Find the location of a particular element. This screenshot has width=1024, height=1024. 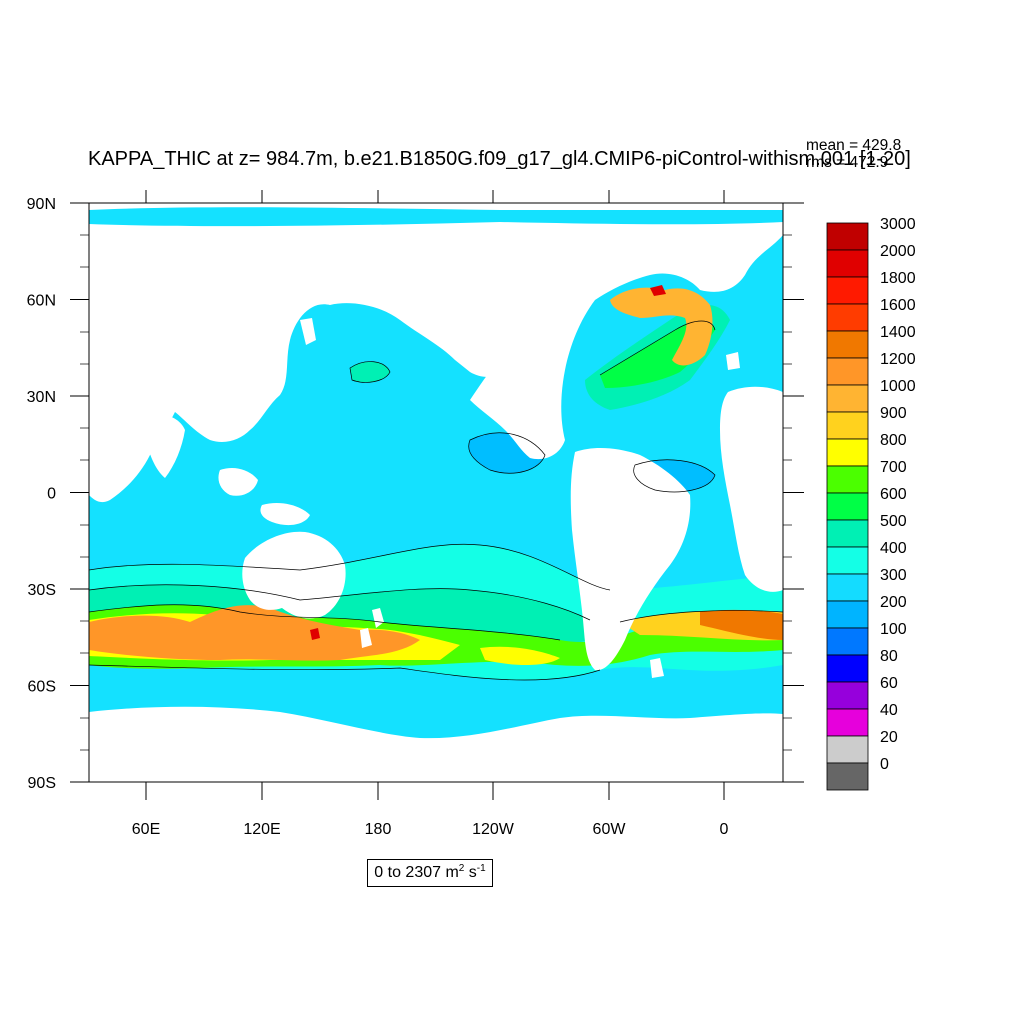

colorbar-label: 1000 is located at coordinates (898, 386).